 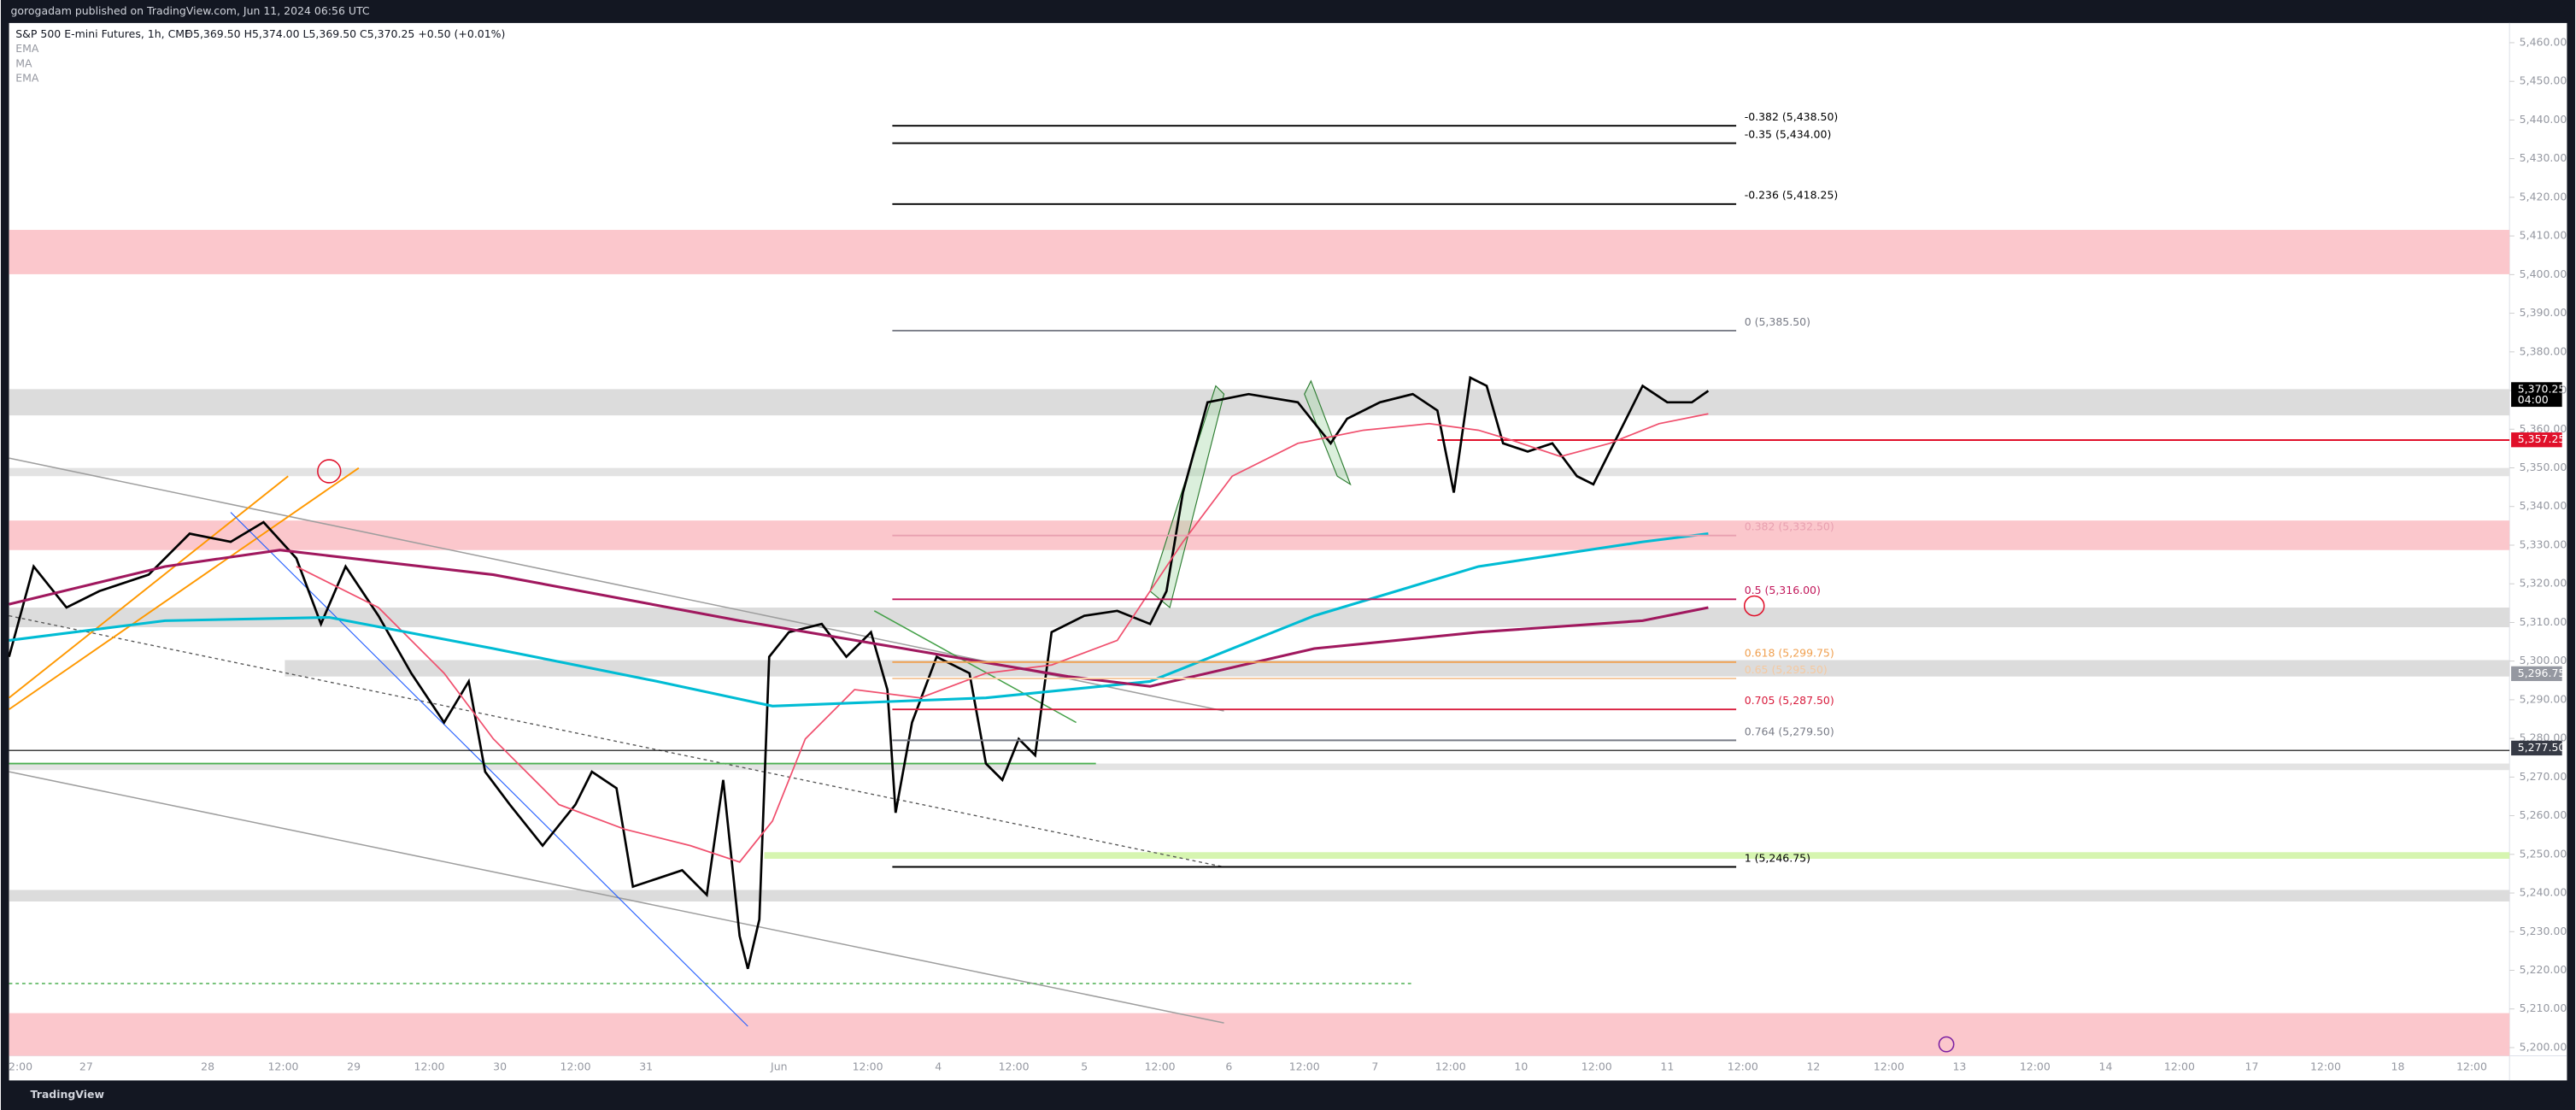 I want to click on y-tick-label: 5,260.00, so click(x=2543, y=815).